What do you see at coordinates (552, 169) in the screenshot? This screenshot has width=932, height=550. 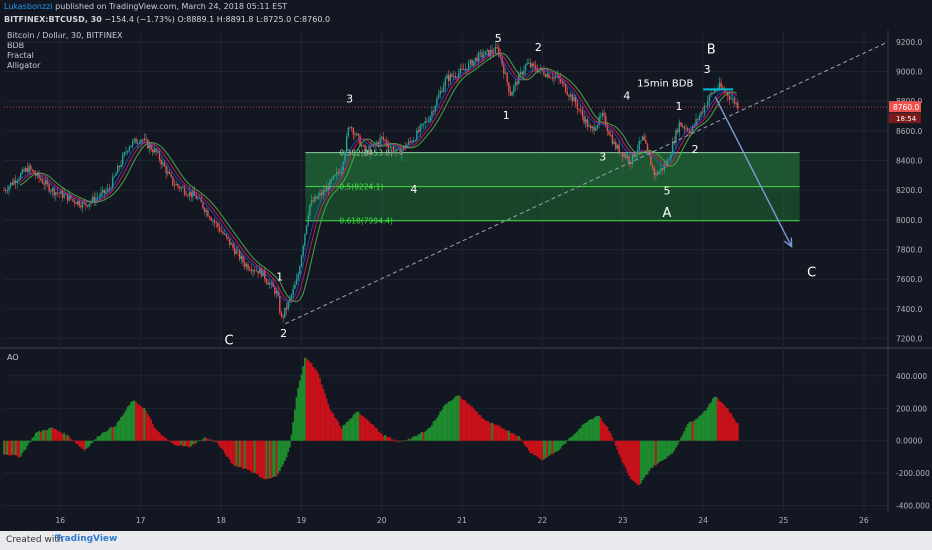 I see `fib-zone-upper` at bounding box center [552, 169].